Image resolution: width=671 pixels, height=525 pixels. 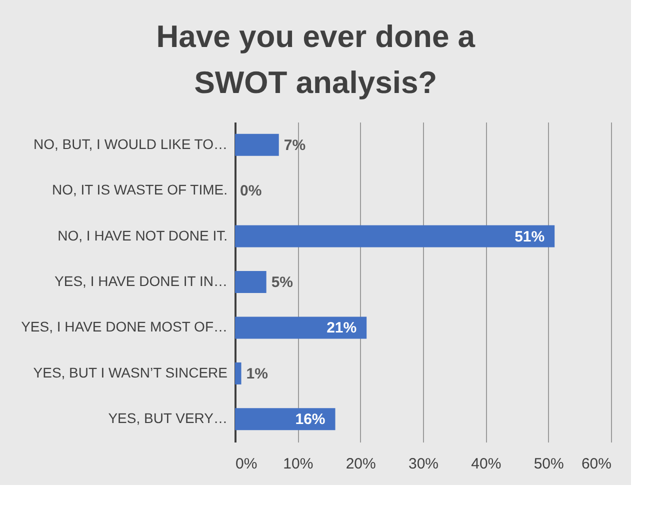 What do you see at coordinates (316, 59) in the screenshot?
I see `chart-title: Have you ever done a SWOT analysis?` at bounding box center [316, 59].